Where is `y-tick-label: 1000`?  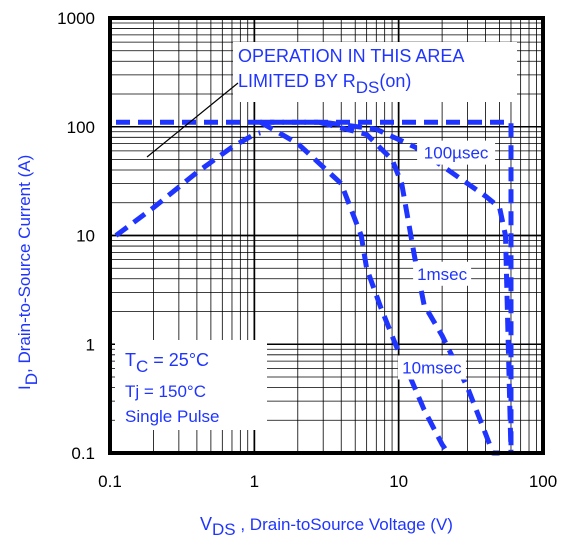
y-tick-label: 1000 is located at coordinates (76, 18).